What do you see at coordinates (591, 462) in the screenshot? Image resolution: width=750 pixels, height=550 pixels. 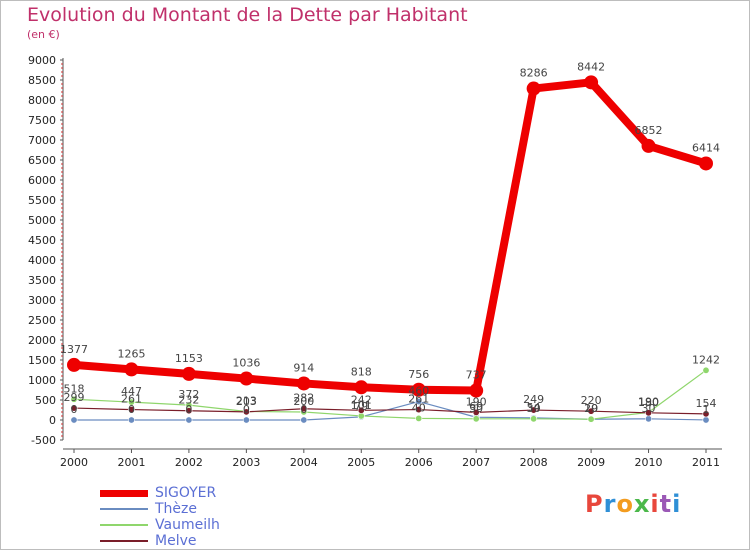 I see `x-tick-label: 2009` at bounding box center [591, 462].